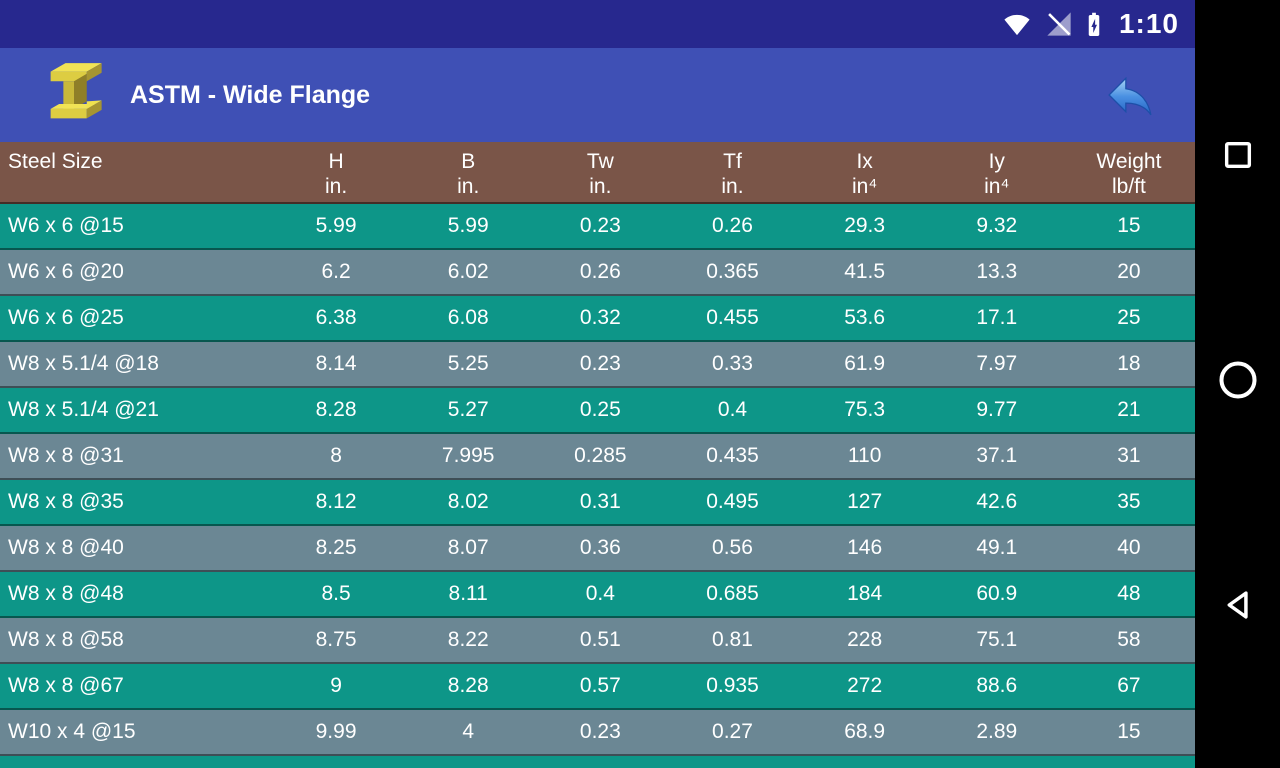 This screenshot has width=1280, height=768. Describe the element at coordinates (732, 501) in the screenshot. I see `value-cell: 0.495` at that location.